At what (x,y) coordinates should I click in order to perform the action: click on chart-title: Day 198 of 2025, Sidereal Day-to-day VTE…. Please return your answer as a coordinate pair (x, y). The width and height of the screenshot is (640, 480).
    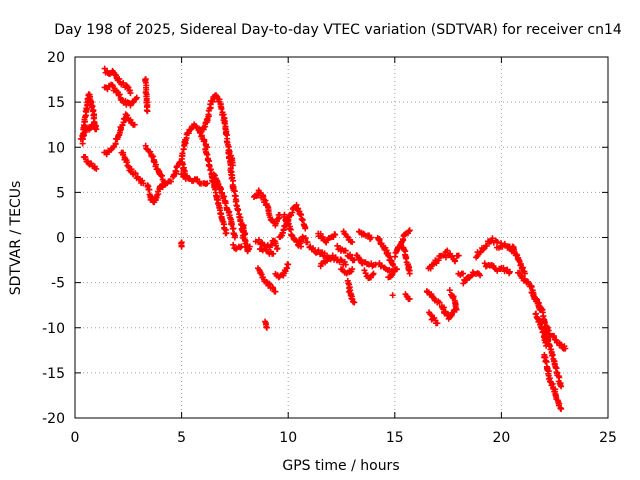
    Looking at the image, I should click on (338, 30).